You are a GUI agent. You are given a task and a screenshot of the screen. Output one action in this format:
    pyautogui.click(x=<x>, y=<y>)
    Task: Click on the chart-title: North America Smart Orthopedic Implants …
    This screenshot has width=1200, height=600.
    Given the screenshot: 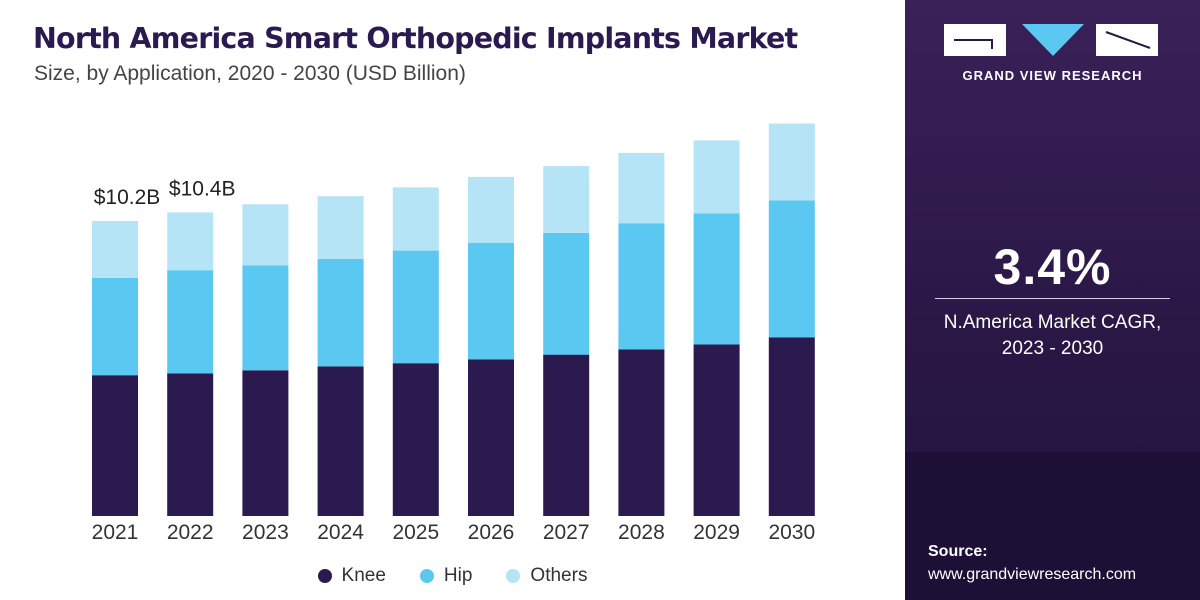 What is the action you would take?
    pyautogui.click(x=415, y=38)
    